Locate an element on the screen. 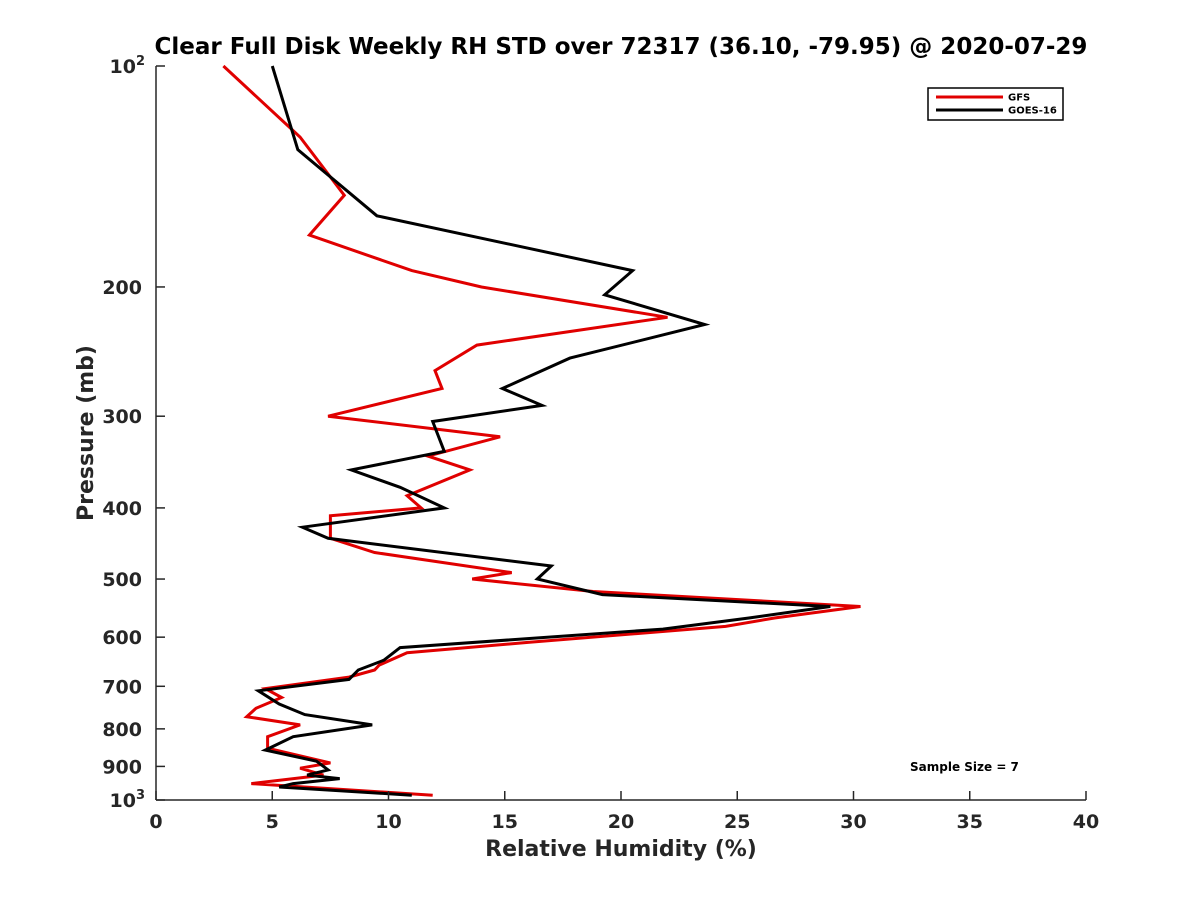 The image size is (1200, 900). x-tick-label: 5 is located at coordinates (272, 822).